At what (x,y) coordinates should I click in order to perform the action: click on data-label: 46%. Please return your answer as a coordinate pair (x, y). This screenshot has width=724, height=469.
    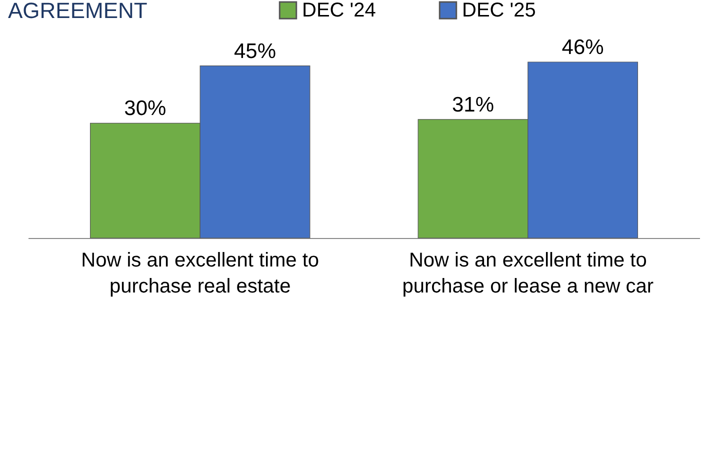
    Looking at the image, I should click on (583, 47).